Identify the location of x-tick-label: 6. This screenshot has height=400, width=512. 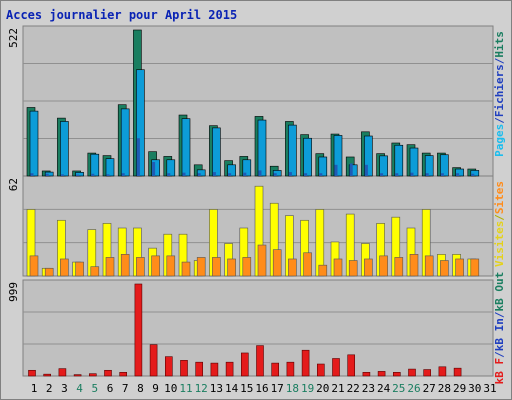
(110, 388).